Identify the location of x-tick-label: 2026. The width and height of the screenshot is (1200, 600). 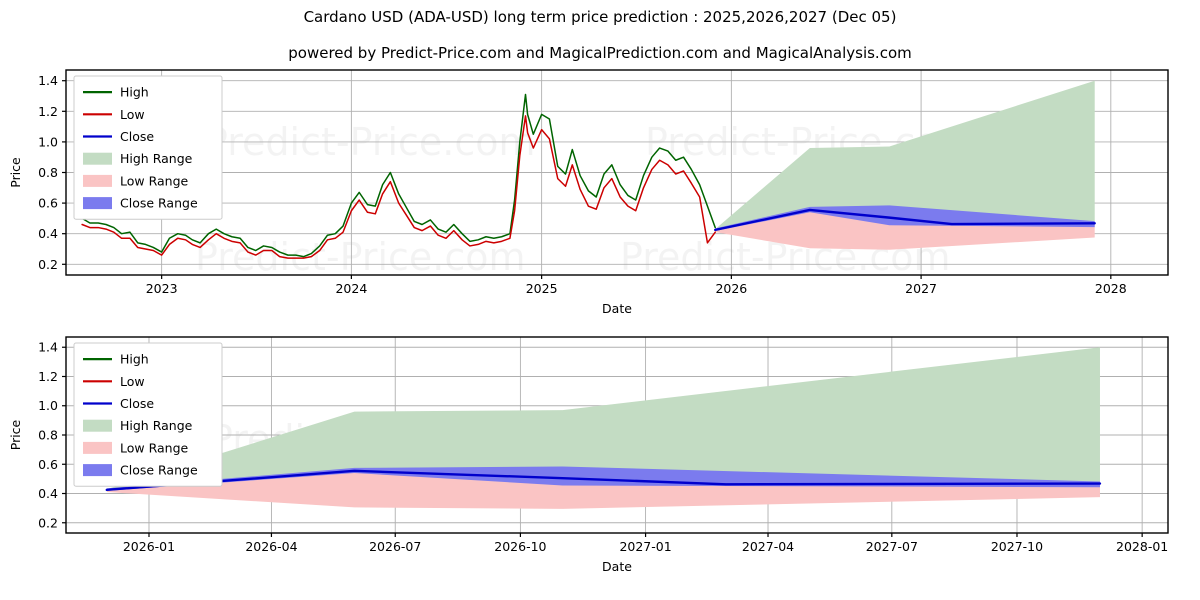
(731, 288).